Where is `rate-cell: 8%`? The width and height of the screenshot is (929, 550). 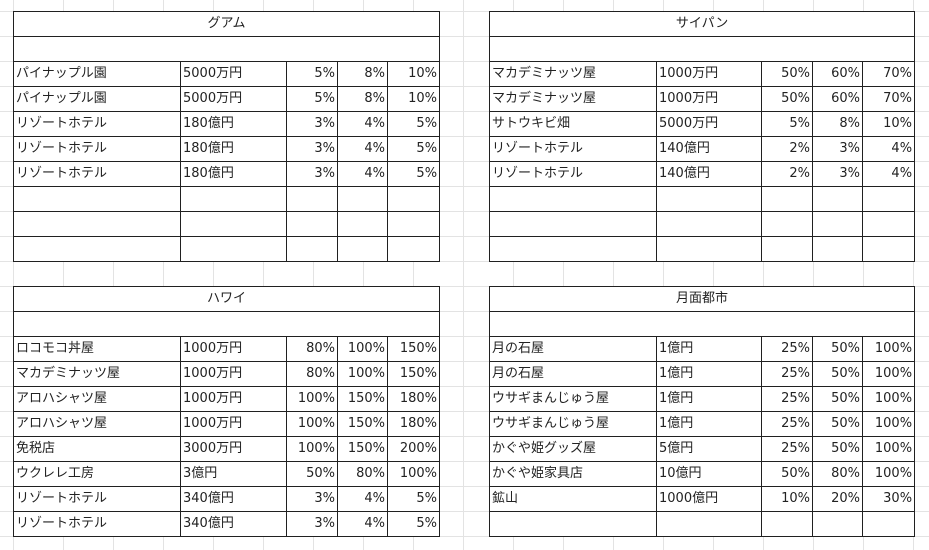
rate-cell: 8% is located at coordinates (362, 99).